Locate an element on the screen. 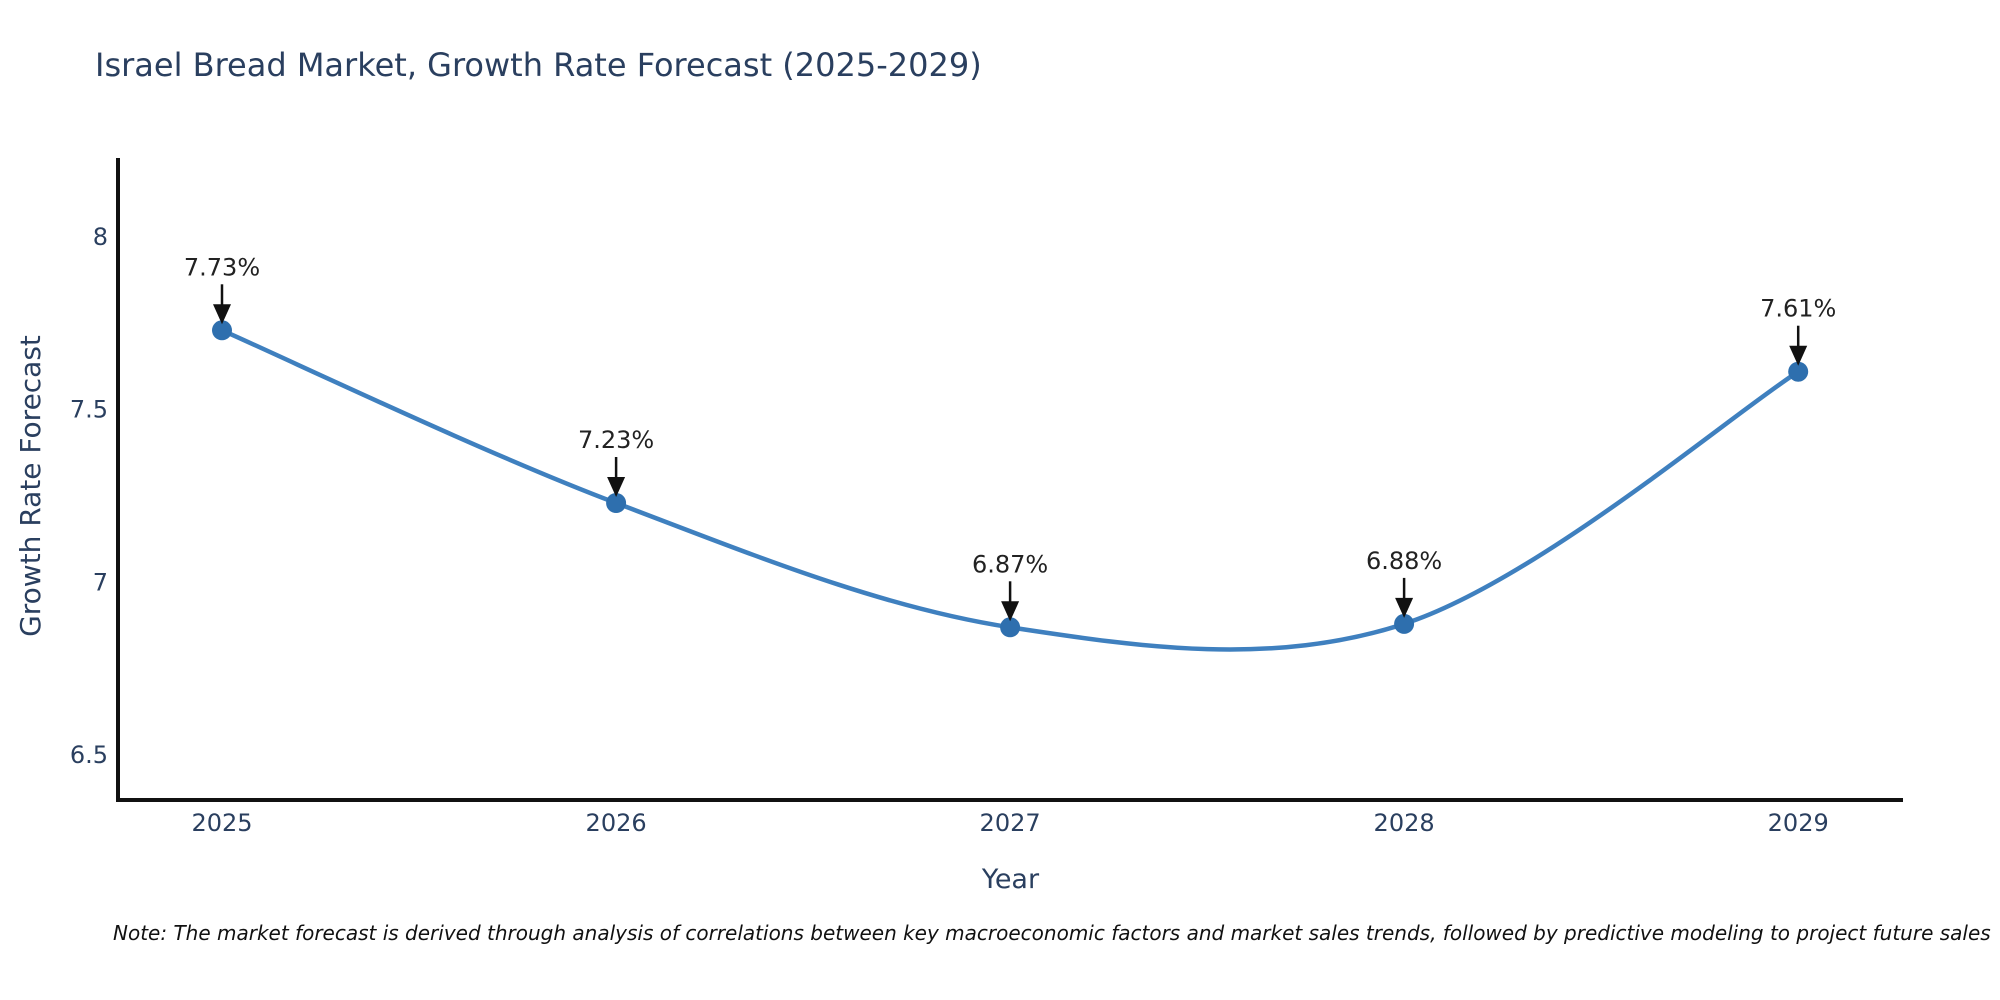 The height and width of the screenshot is (1000, 2000). data-point-2028 is located at coordinates (1404, 623).